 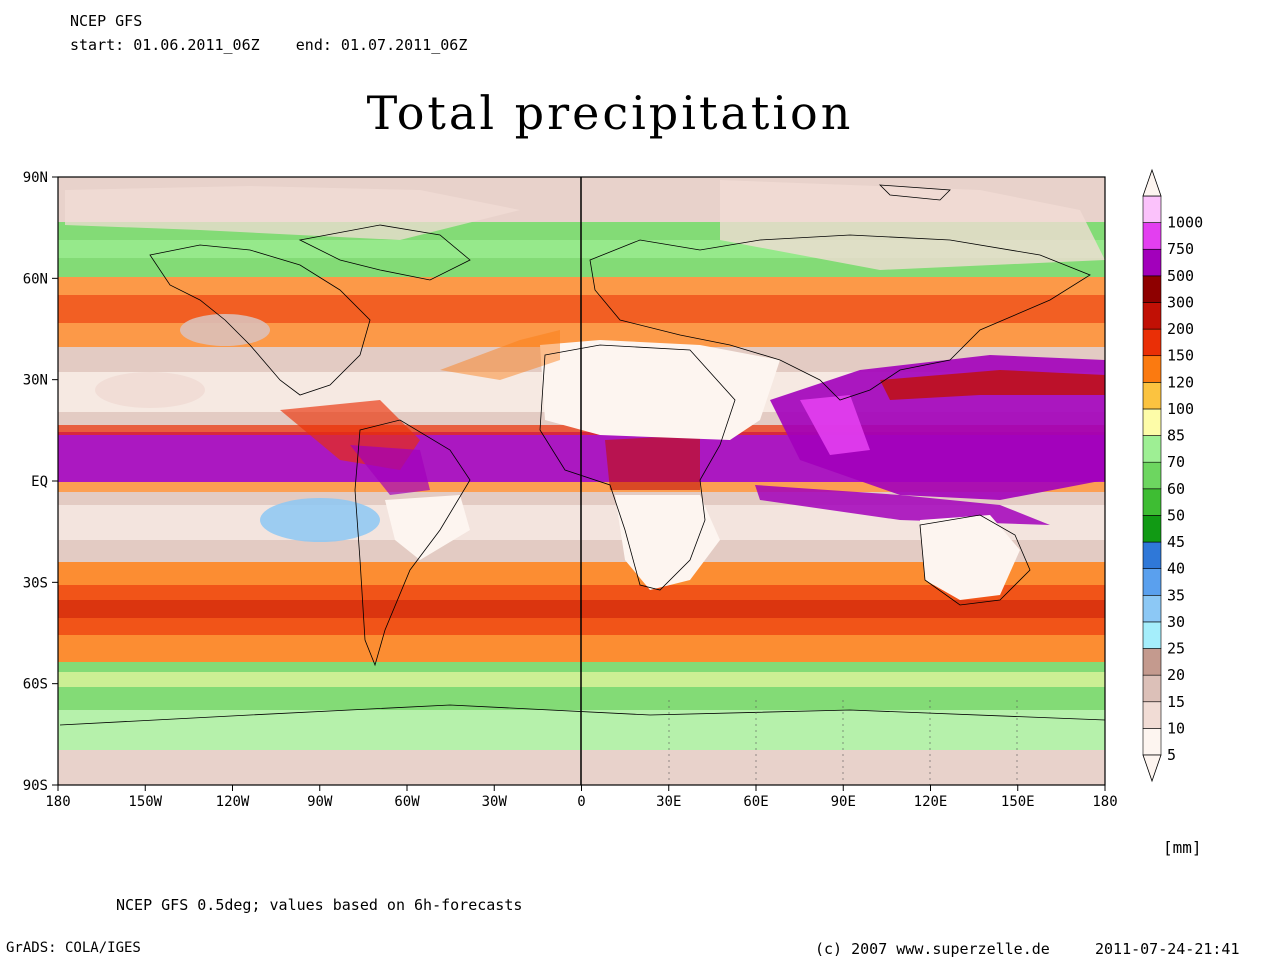 I want to click on colorbar-label: 10, so click(x=1176, y=728).